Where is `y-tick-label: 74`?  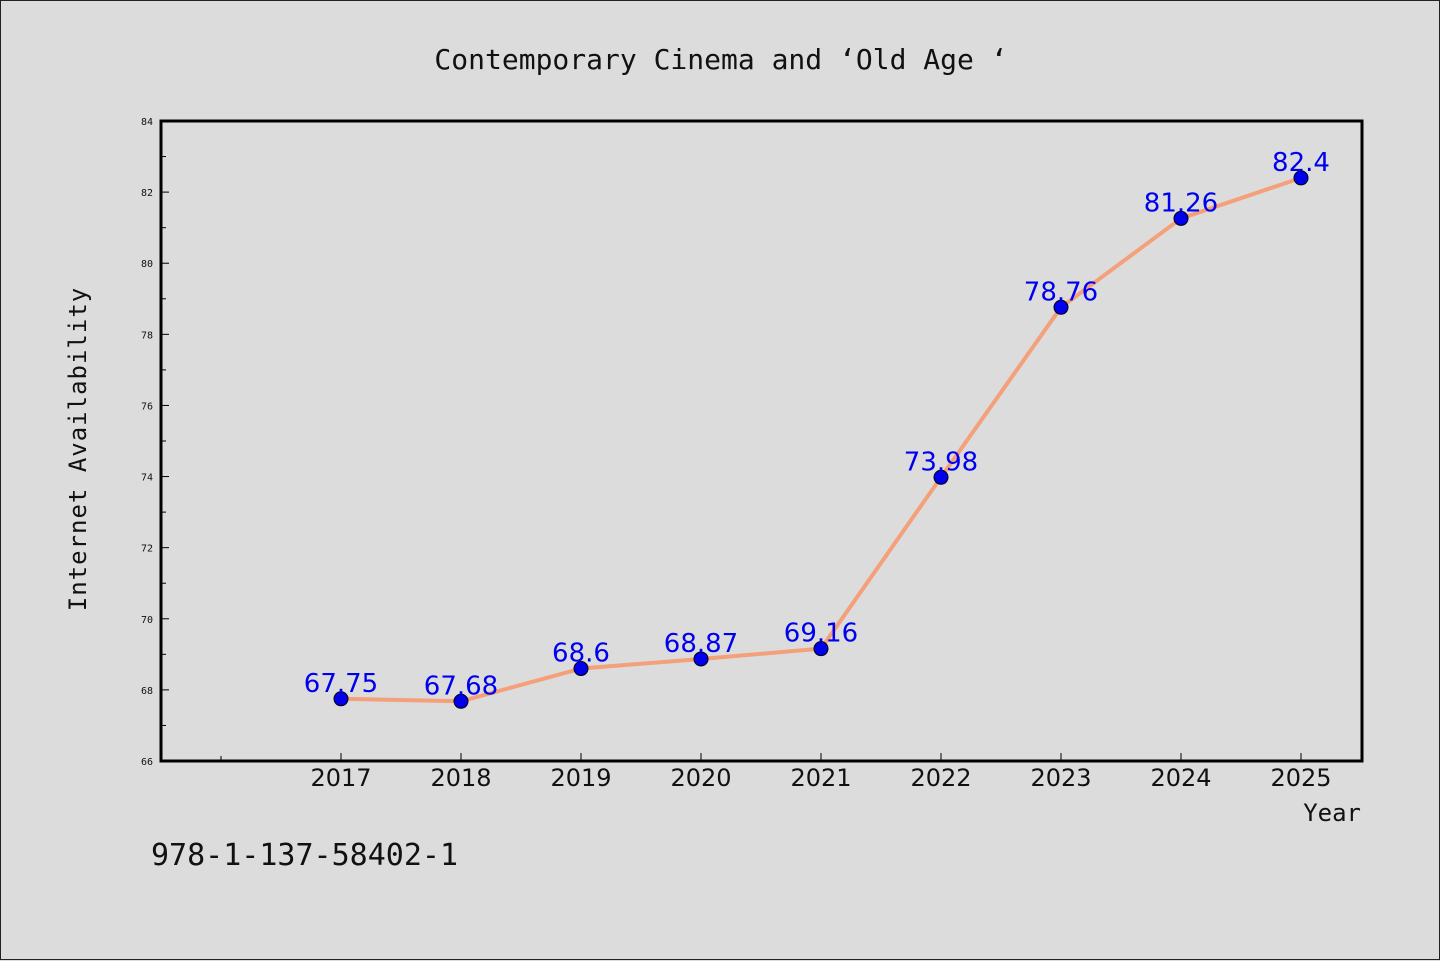
y-tick-label: 74 is located at coordinates (147, 478).